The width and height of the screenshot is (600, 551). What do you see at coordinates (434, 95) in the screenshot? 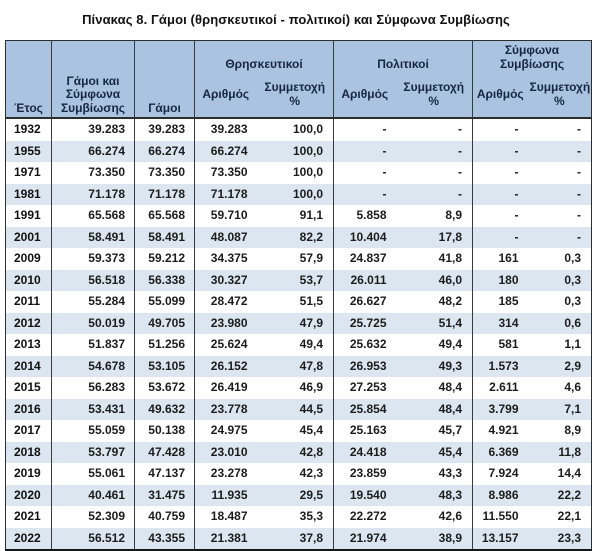
I see `header-civil-share: Συμμετοχή %` at bounding box center [434, 95].